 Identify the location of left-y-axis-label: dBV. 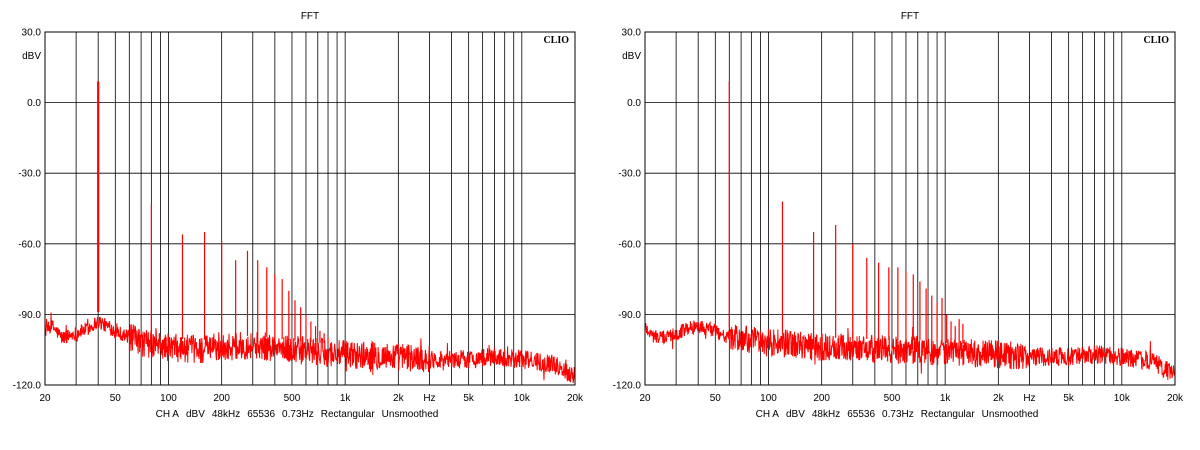
(31, 56).